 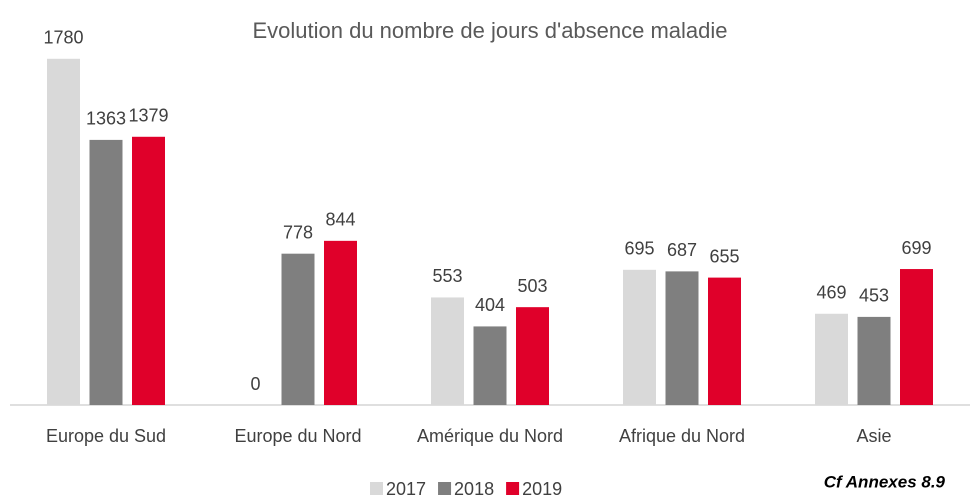 What do you see at coordinates (724, 256) in the screenshot?
I see `data-label: 655` at bounding box center [724, 256].